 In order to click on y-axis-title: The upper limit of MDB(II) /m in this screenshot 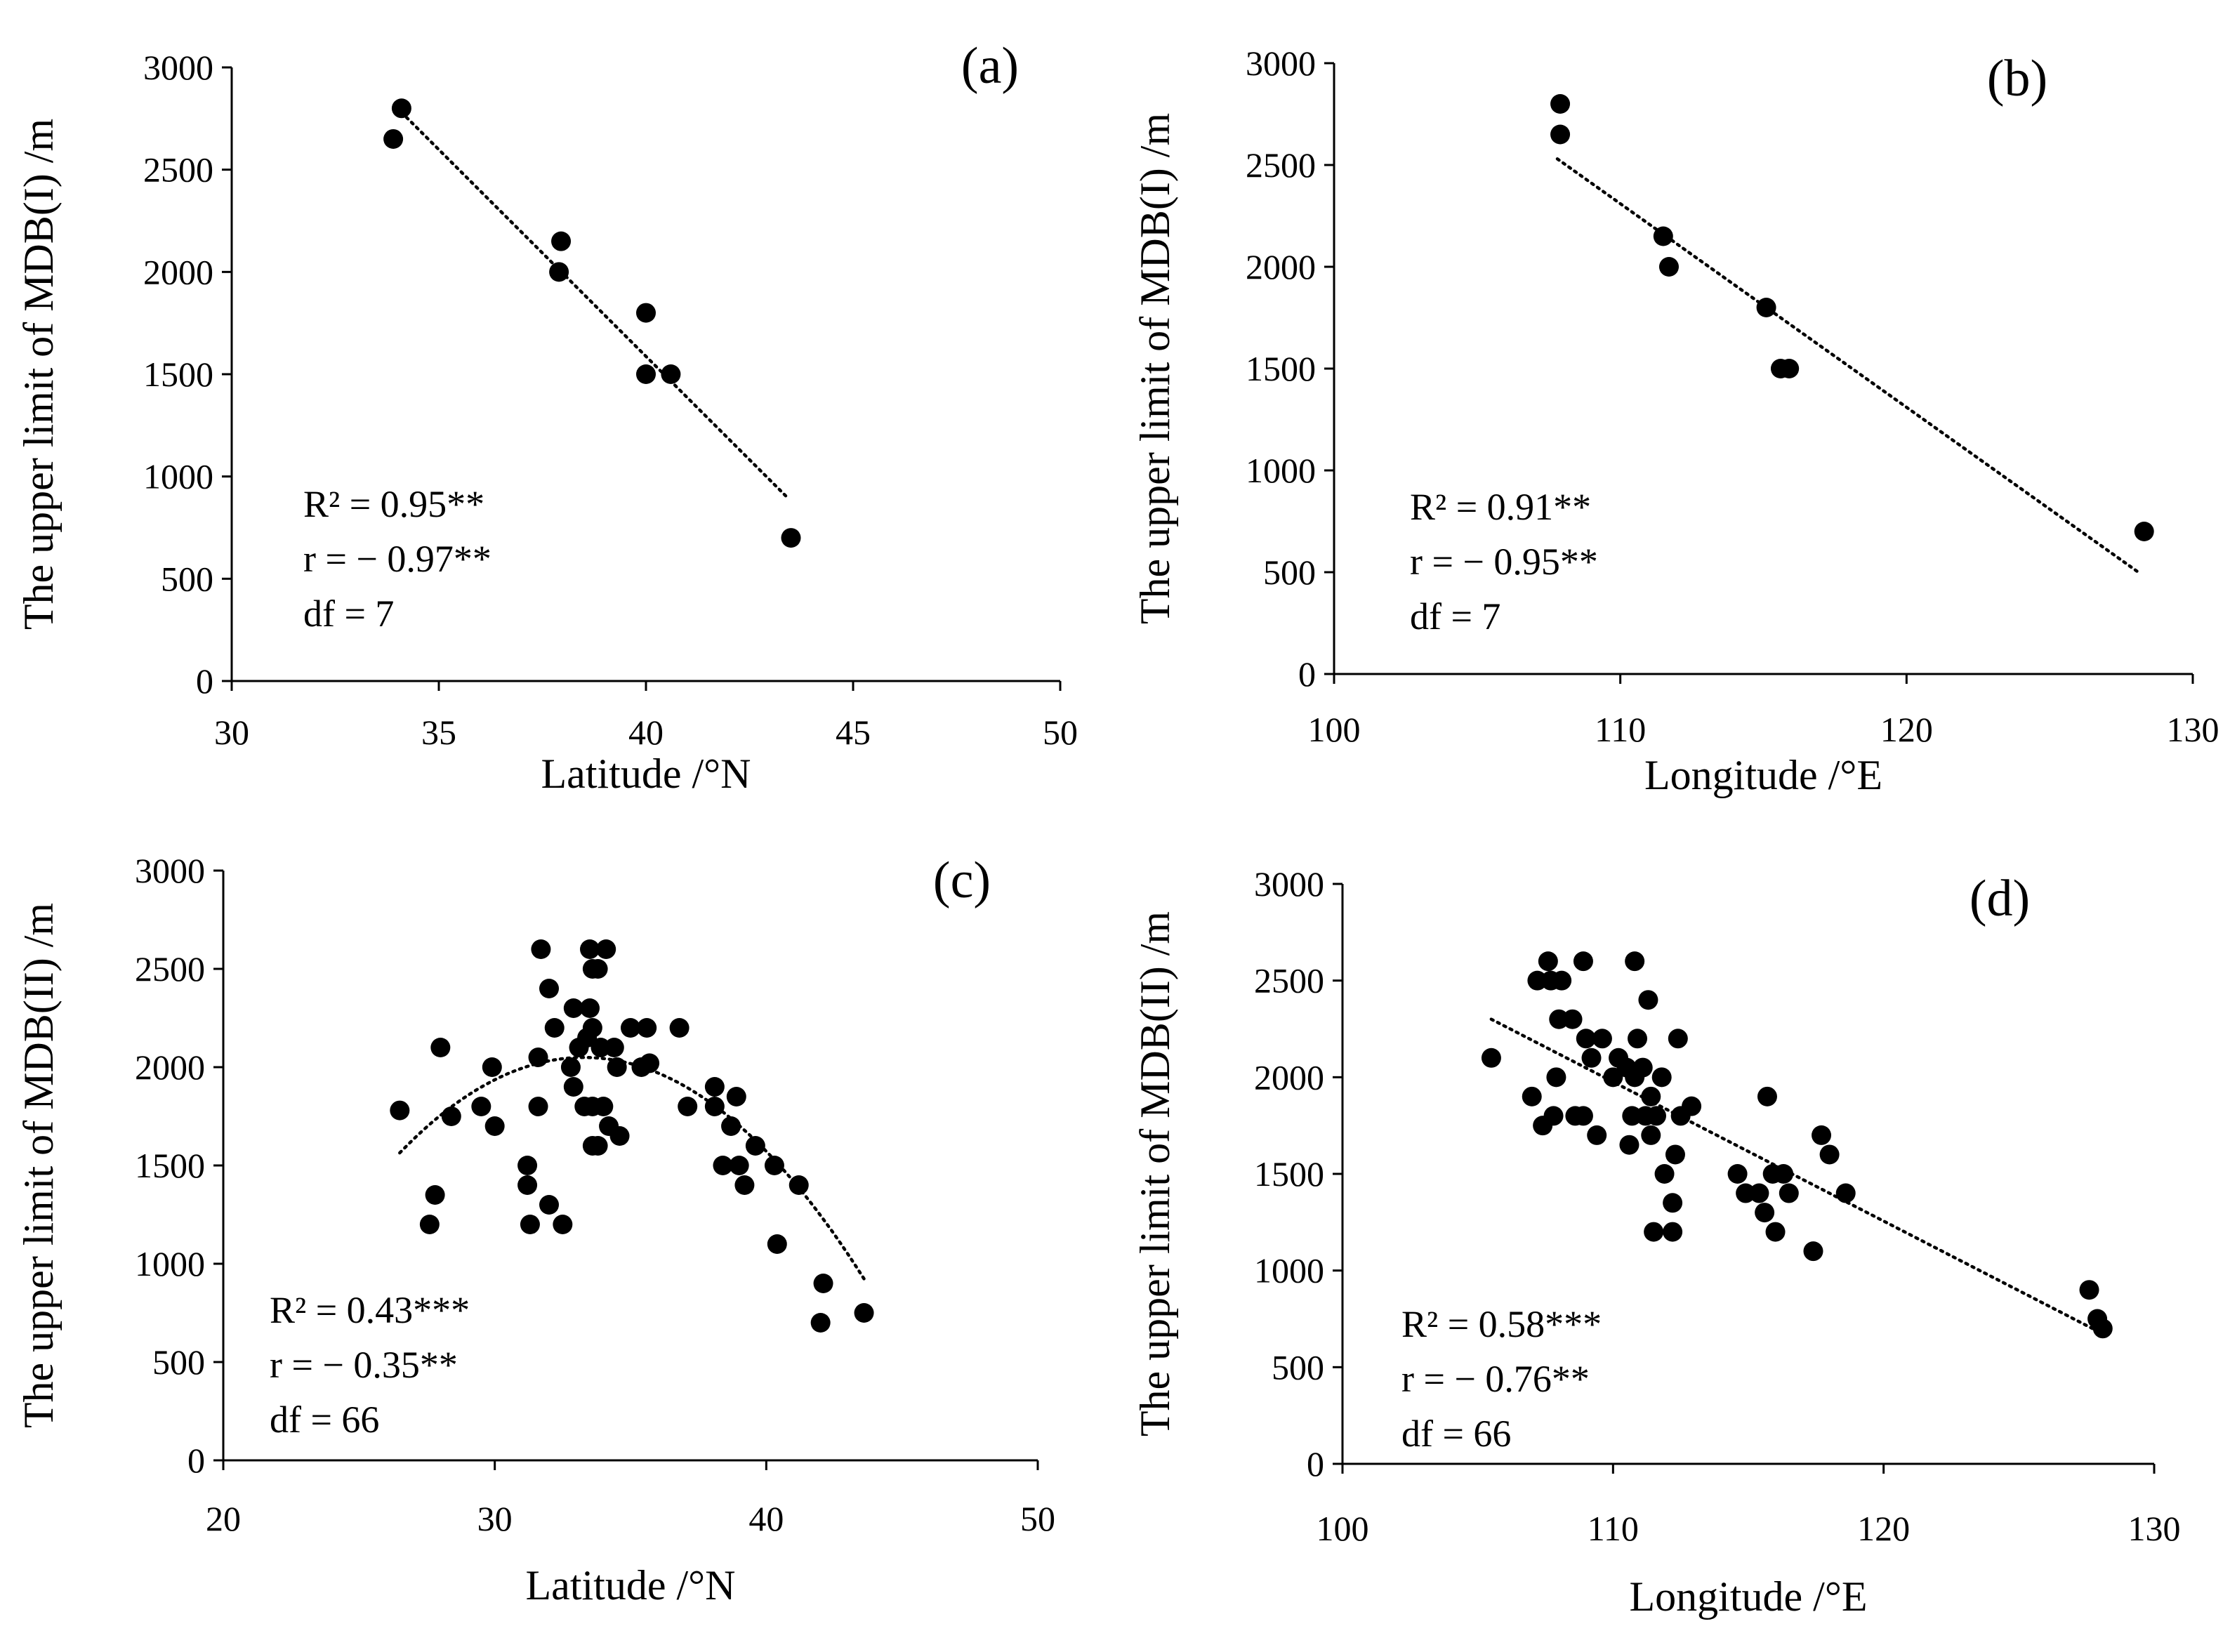, I will do `click(38, 1165)`.